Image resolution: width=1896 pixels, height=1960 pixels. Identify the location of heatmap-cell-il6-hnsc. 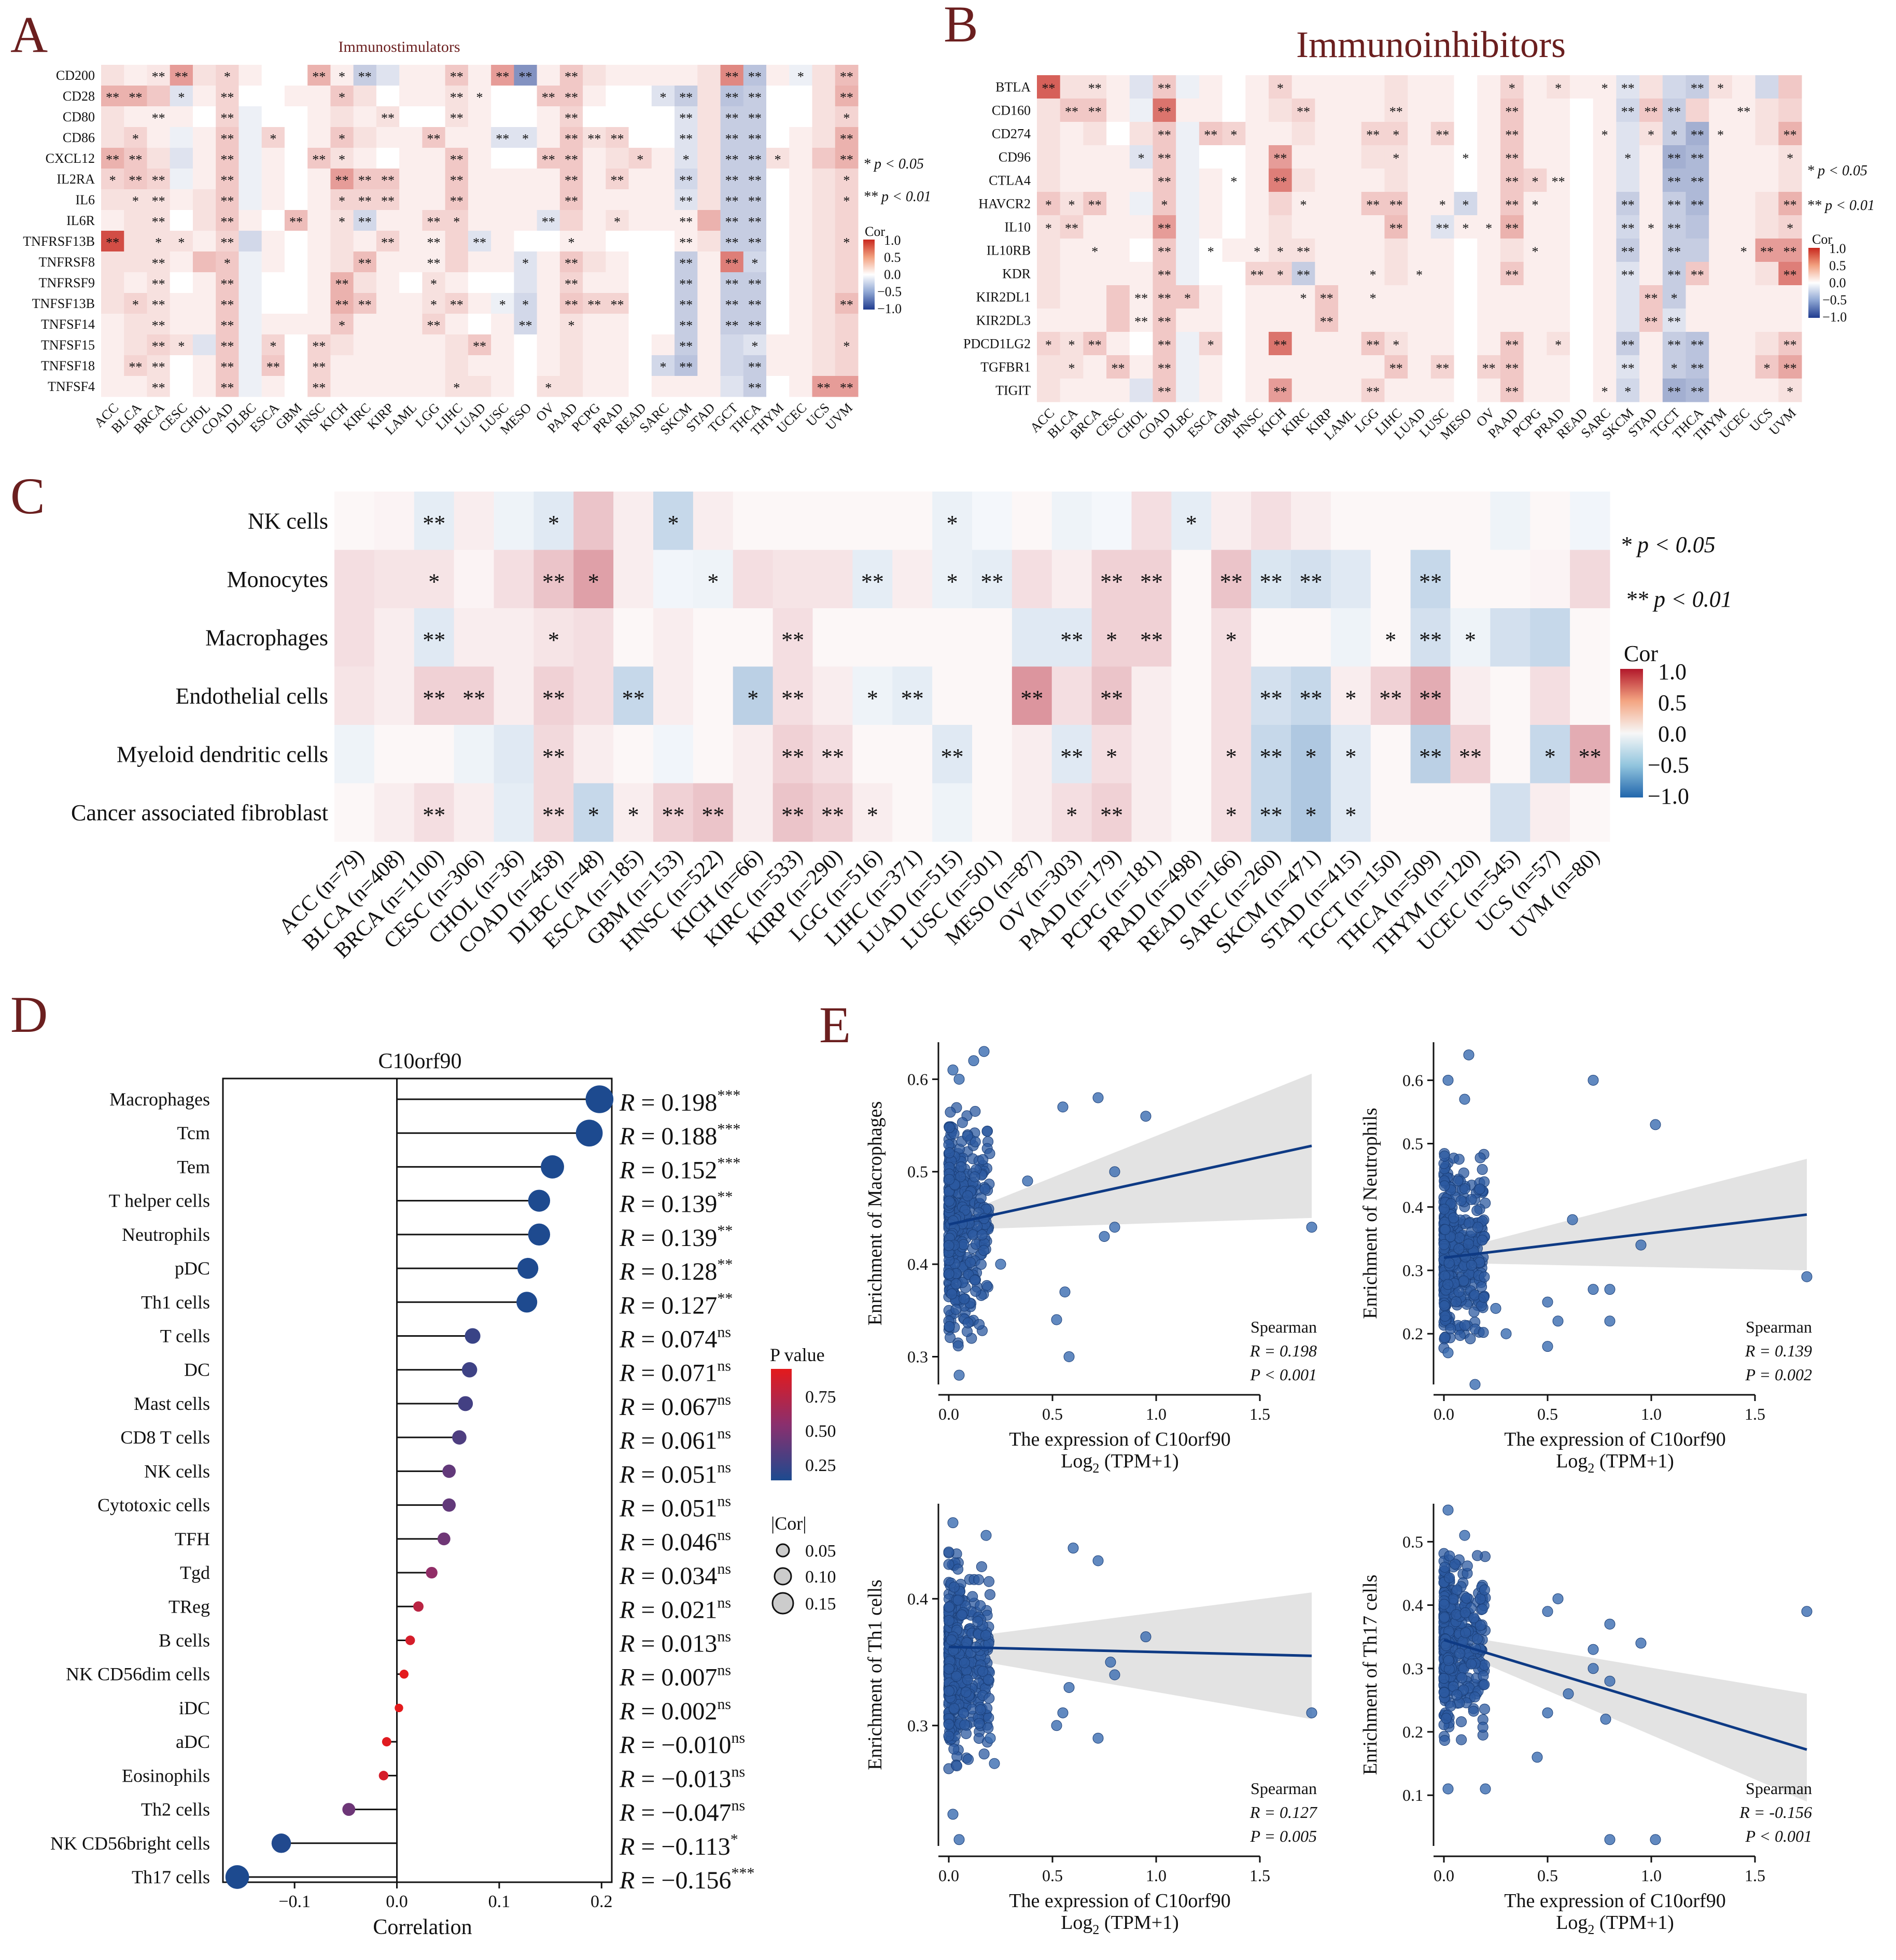
(319, 200).